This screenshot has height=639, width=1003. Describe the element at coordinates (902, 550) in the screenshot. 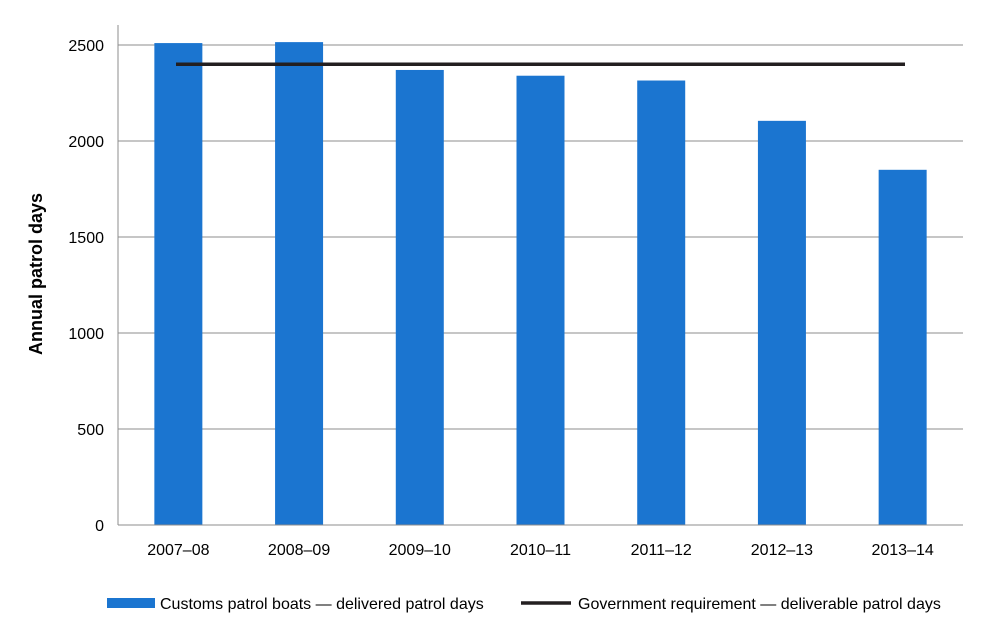

I see `x-tick-label: 2013–14` at that location.